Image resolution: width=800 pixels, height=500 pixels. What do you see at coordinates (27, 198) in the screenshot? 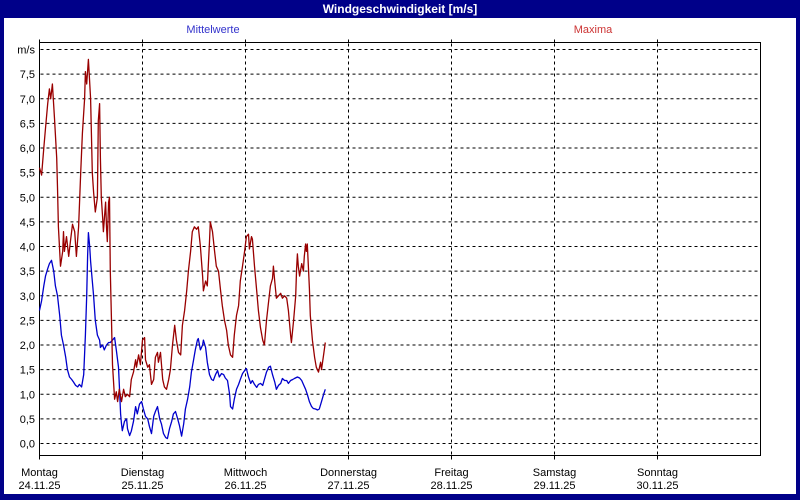
I see `y-tick-label: 5,0` at bounding box center [27, 198].